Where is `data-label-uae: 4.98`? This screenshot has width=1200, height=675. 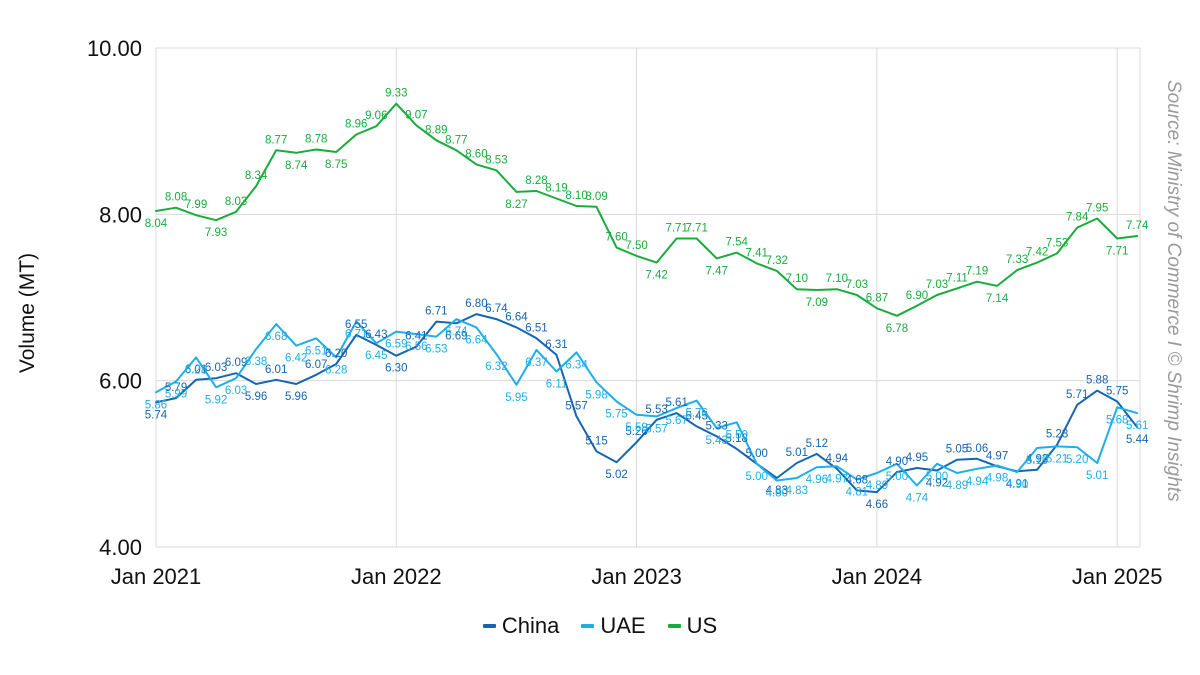
data-label-uae: 4.98 is located at coordinates (997, 478).